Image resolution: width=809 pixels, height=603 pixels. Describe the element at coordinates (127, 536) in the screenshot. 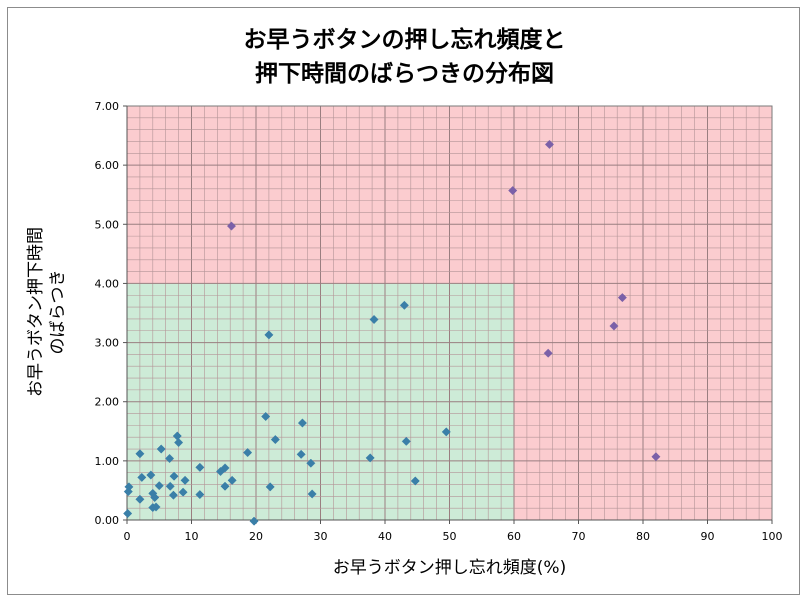

I see `x-tick-label: 0` at that location.